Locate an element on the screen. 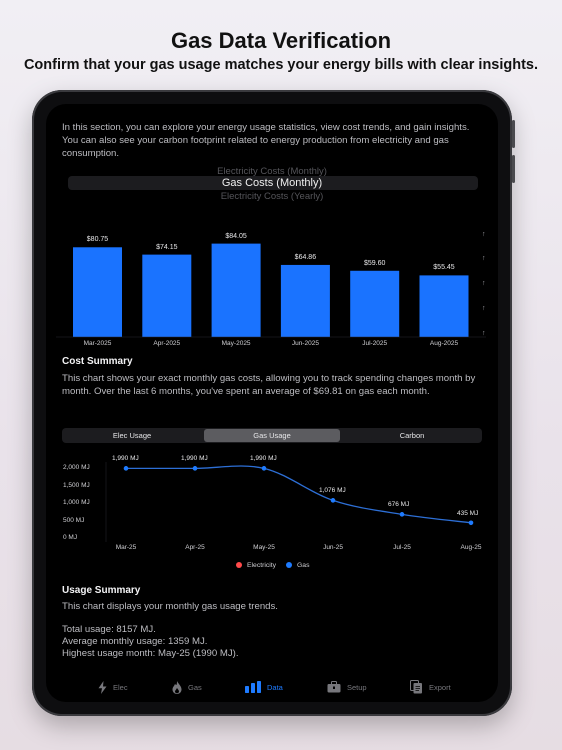 This screenshot has width=562, height=750. usage-x-tick: Jul-25 is located at coordinates (402, 547).